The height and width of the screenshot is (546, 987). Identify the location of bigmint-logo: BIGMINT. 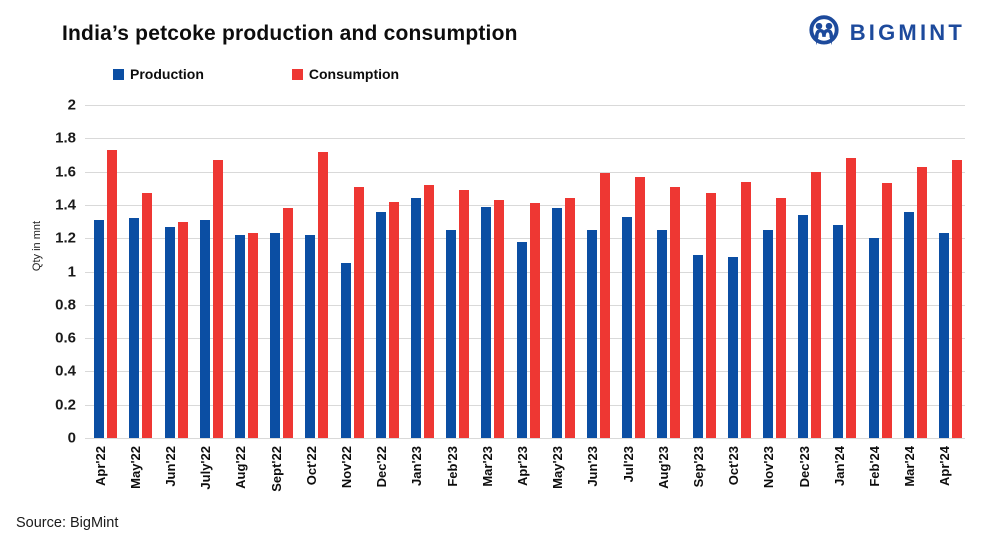
(886, 33).